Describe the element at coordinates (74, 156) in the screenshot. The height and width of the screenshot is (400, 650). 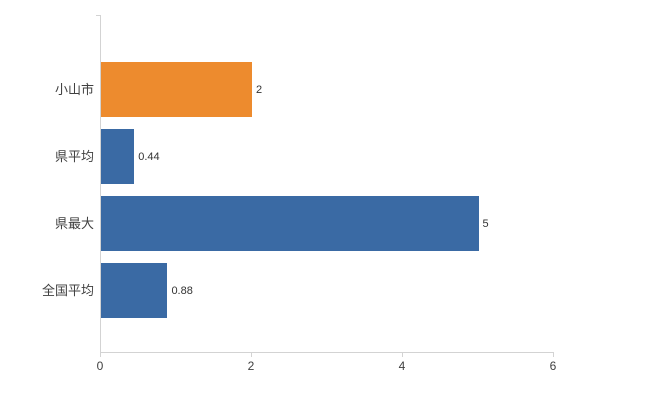
I see `category-label: 県平均` at that location.